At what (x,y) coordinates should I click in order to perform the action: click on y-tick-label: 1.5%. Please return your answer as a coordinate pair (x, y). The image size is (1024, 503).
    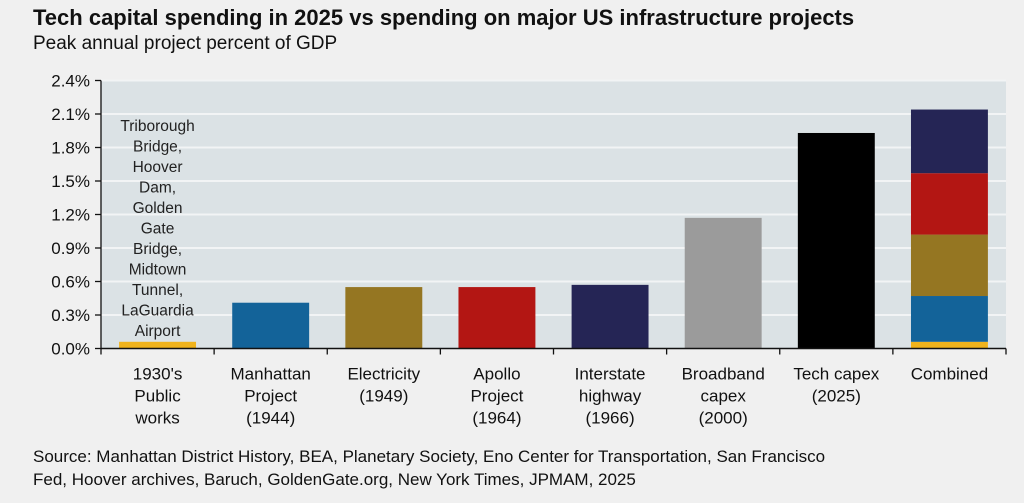
    Looking at the image, I should click on (70, 181).